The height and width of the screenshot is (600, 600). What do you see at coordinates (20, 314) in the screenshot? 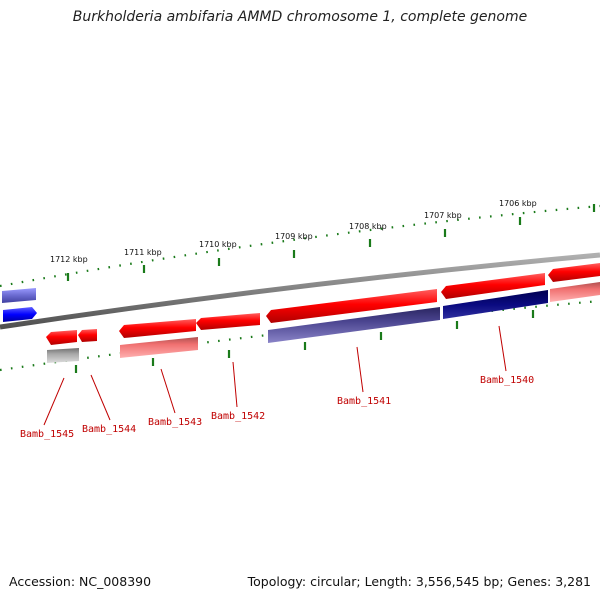
I see `cds-blue` at bounding box center [20, 314].